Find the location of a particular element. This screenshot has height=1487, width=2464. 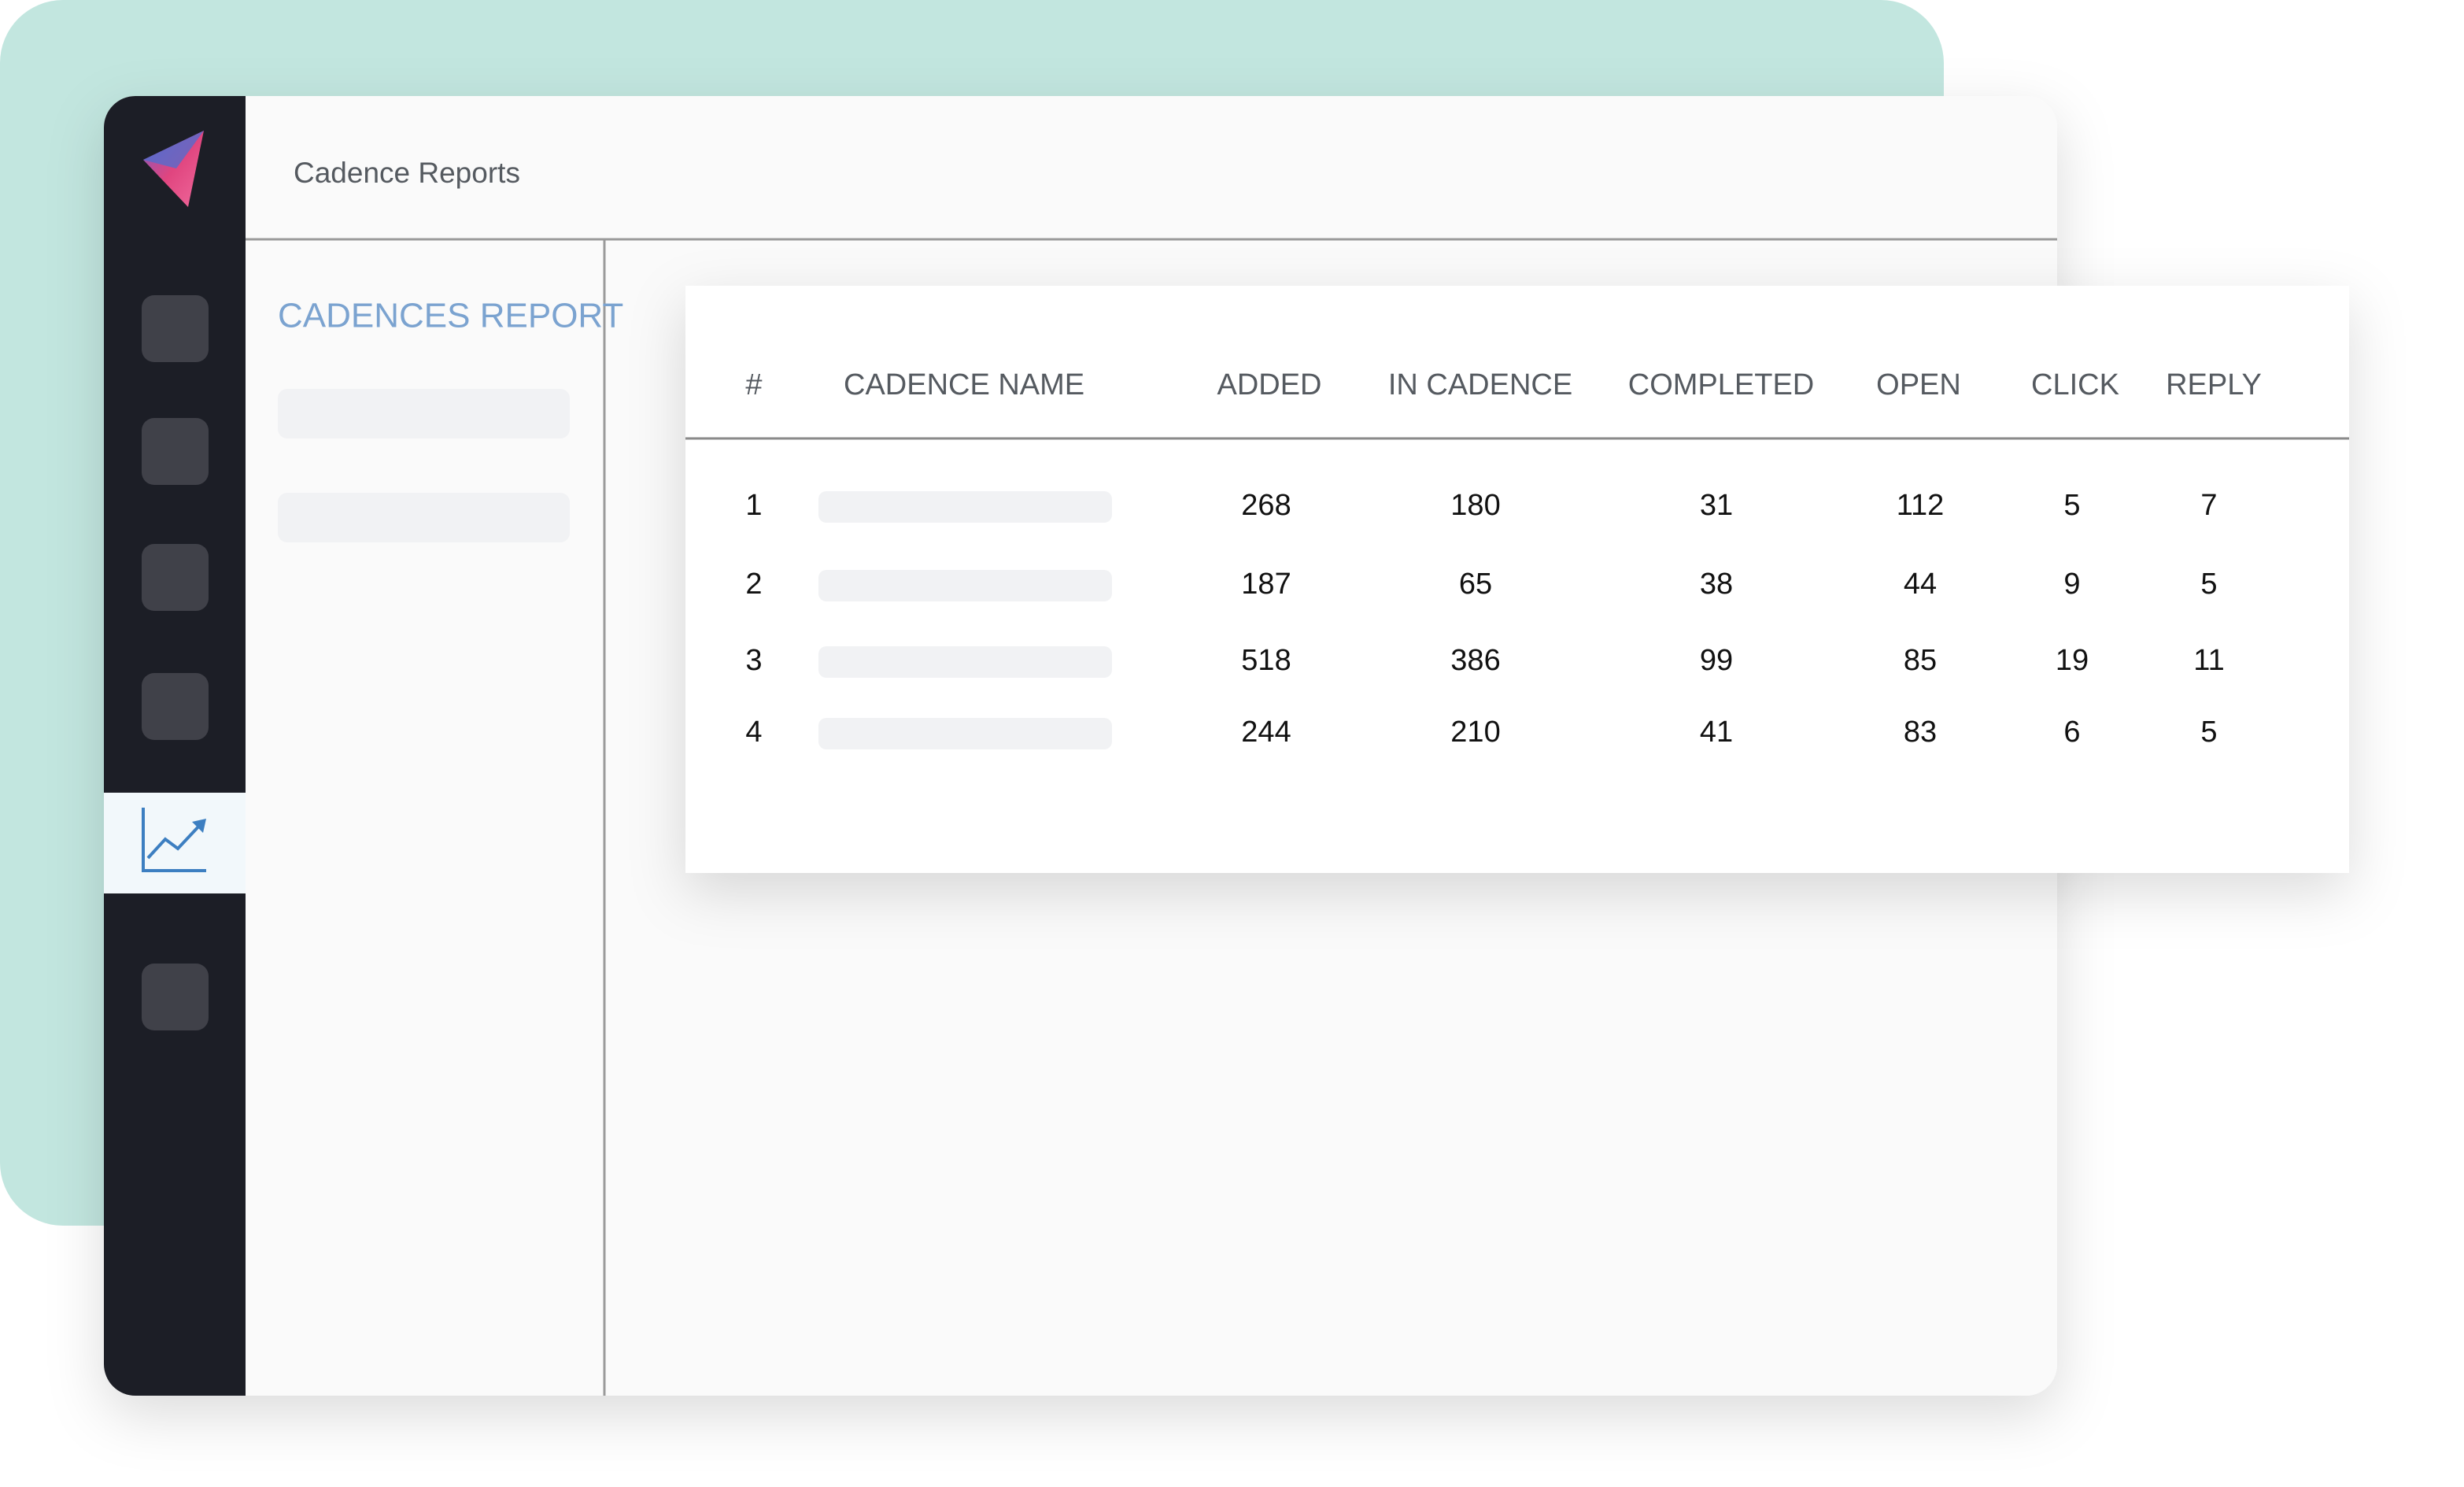

table-cell: 3 is located at coordinates (753, 661).